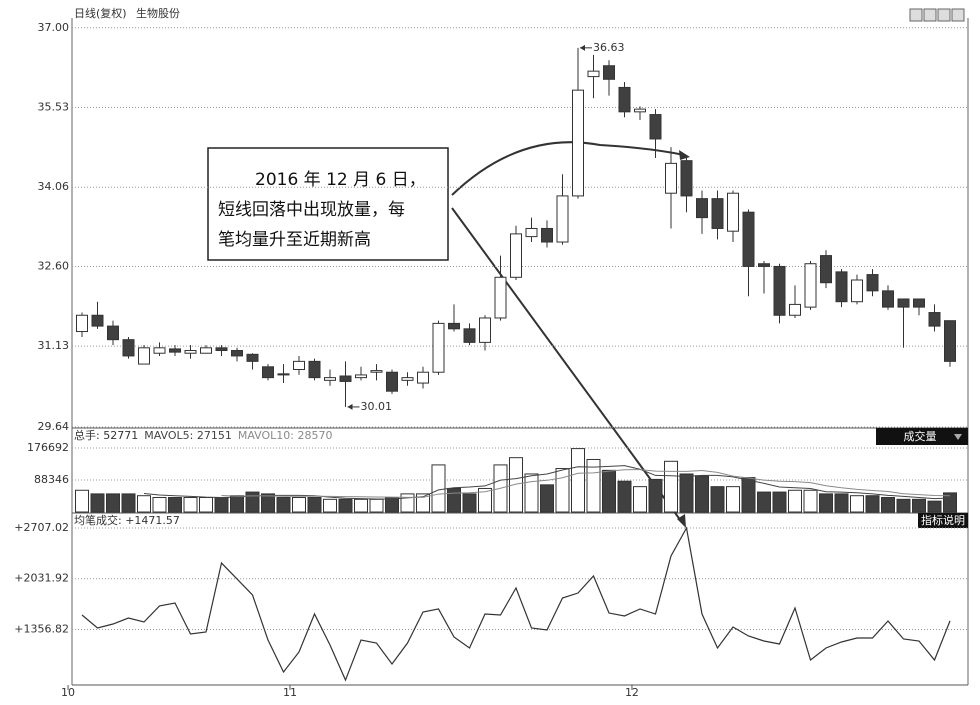 This screenshot has width=980, height=705. What do you see at coordinates (100, 13) in the screenshot?
I see `chart-title: 日线(复权)` at bounding box center [100, 13].